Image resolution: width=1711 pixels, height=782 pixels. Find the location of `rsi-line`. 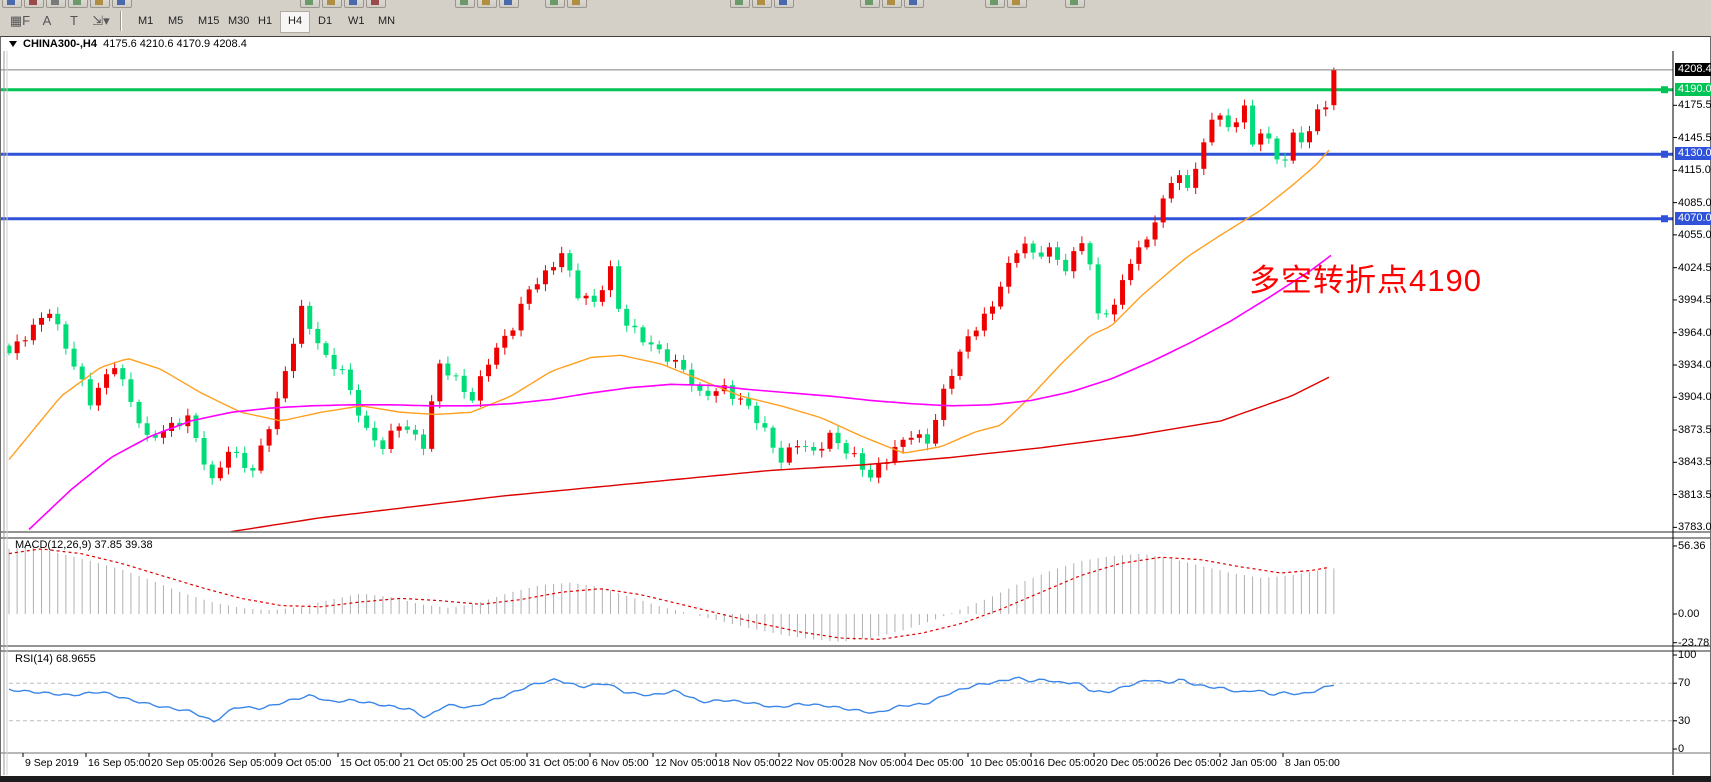

rsi-line is located at coordinates (671, 699).